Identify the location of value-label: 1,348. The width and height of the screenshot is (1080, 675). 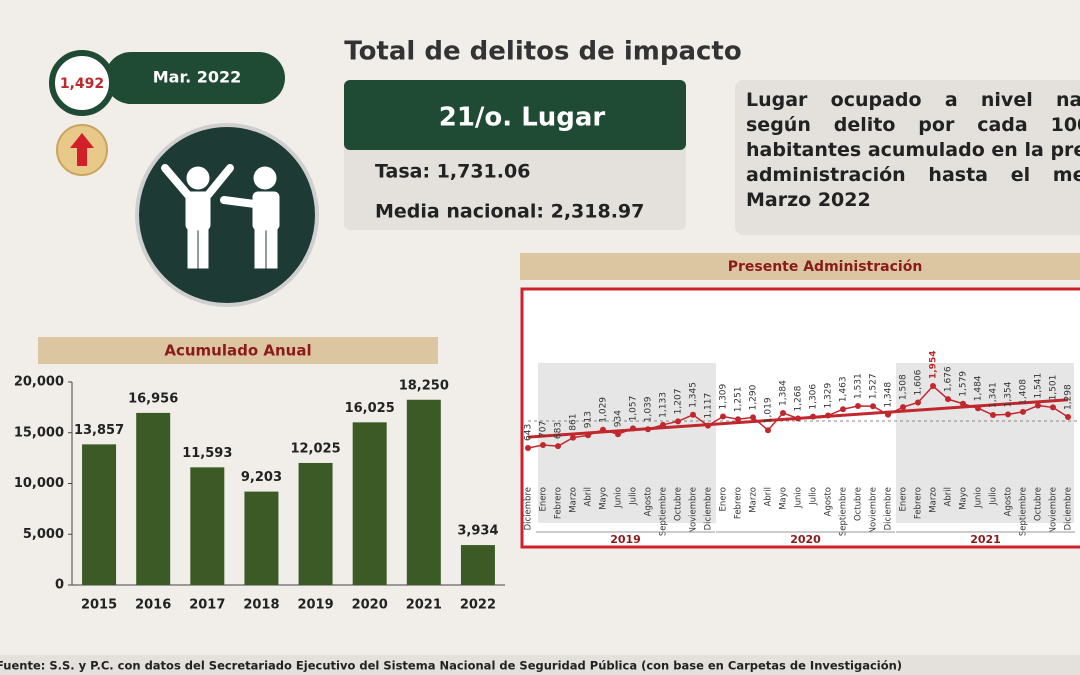
(889, 395).